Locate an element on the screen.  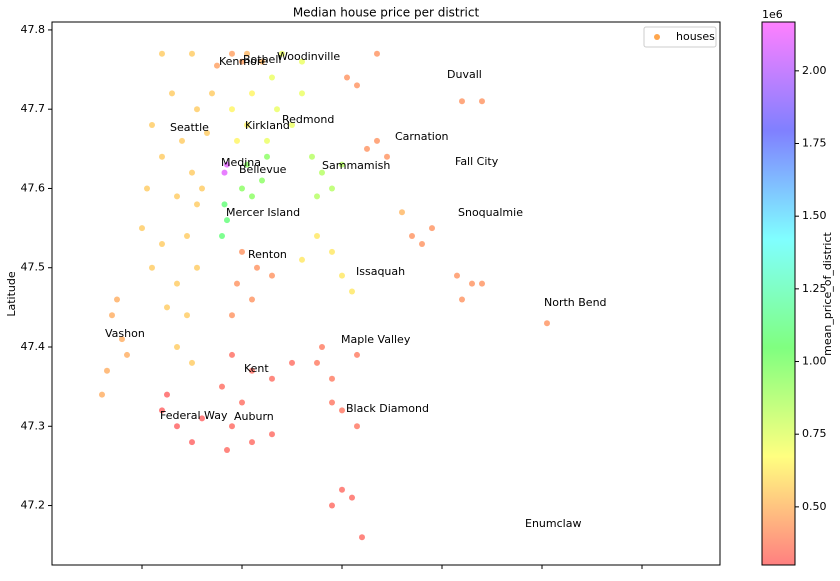
district-label: Mercer Island is located at coordinates (263, 212).